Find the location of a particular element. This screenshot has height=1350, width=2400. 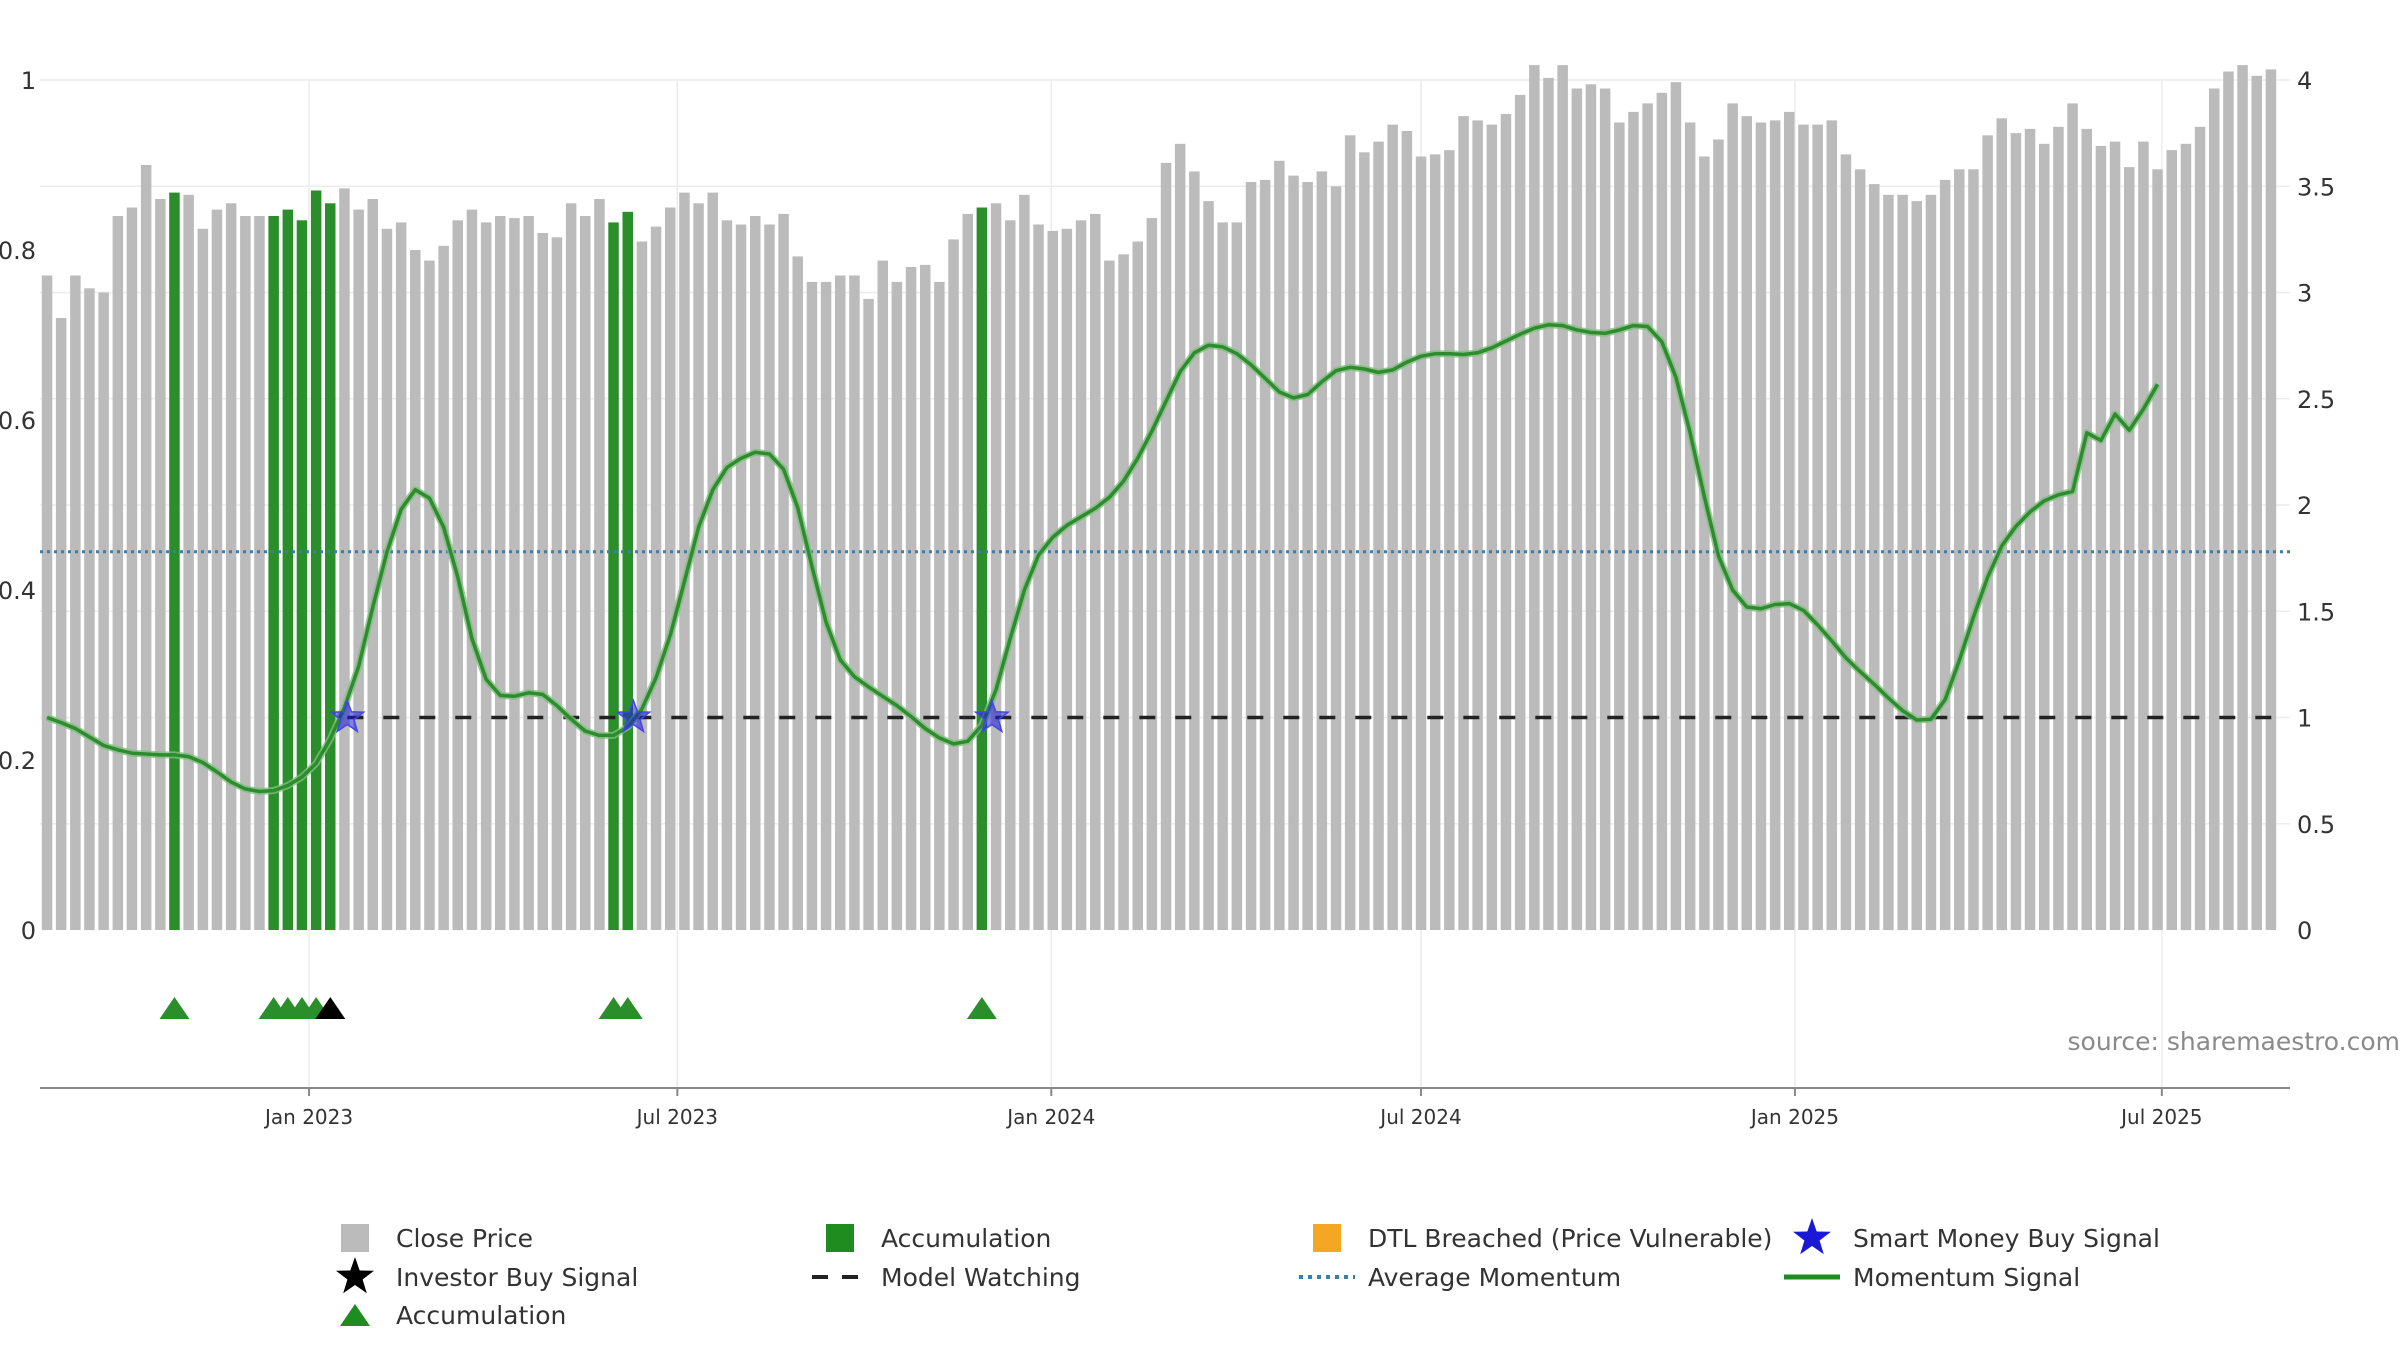

legend-item: Average Momentum is located at coordinates (1460, 1277).